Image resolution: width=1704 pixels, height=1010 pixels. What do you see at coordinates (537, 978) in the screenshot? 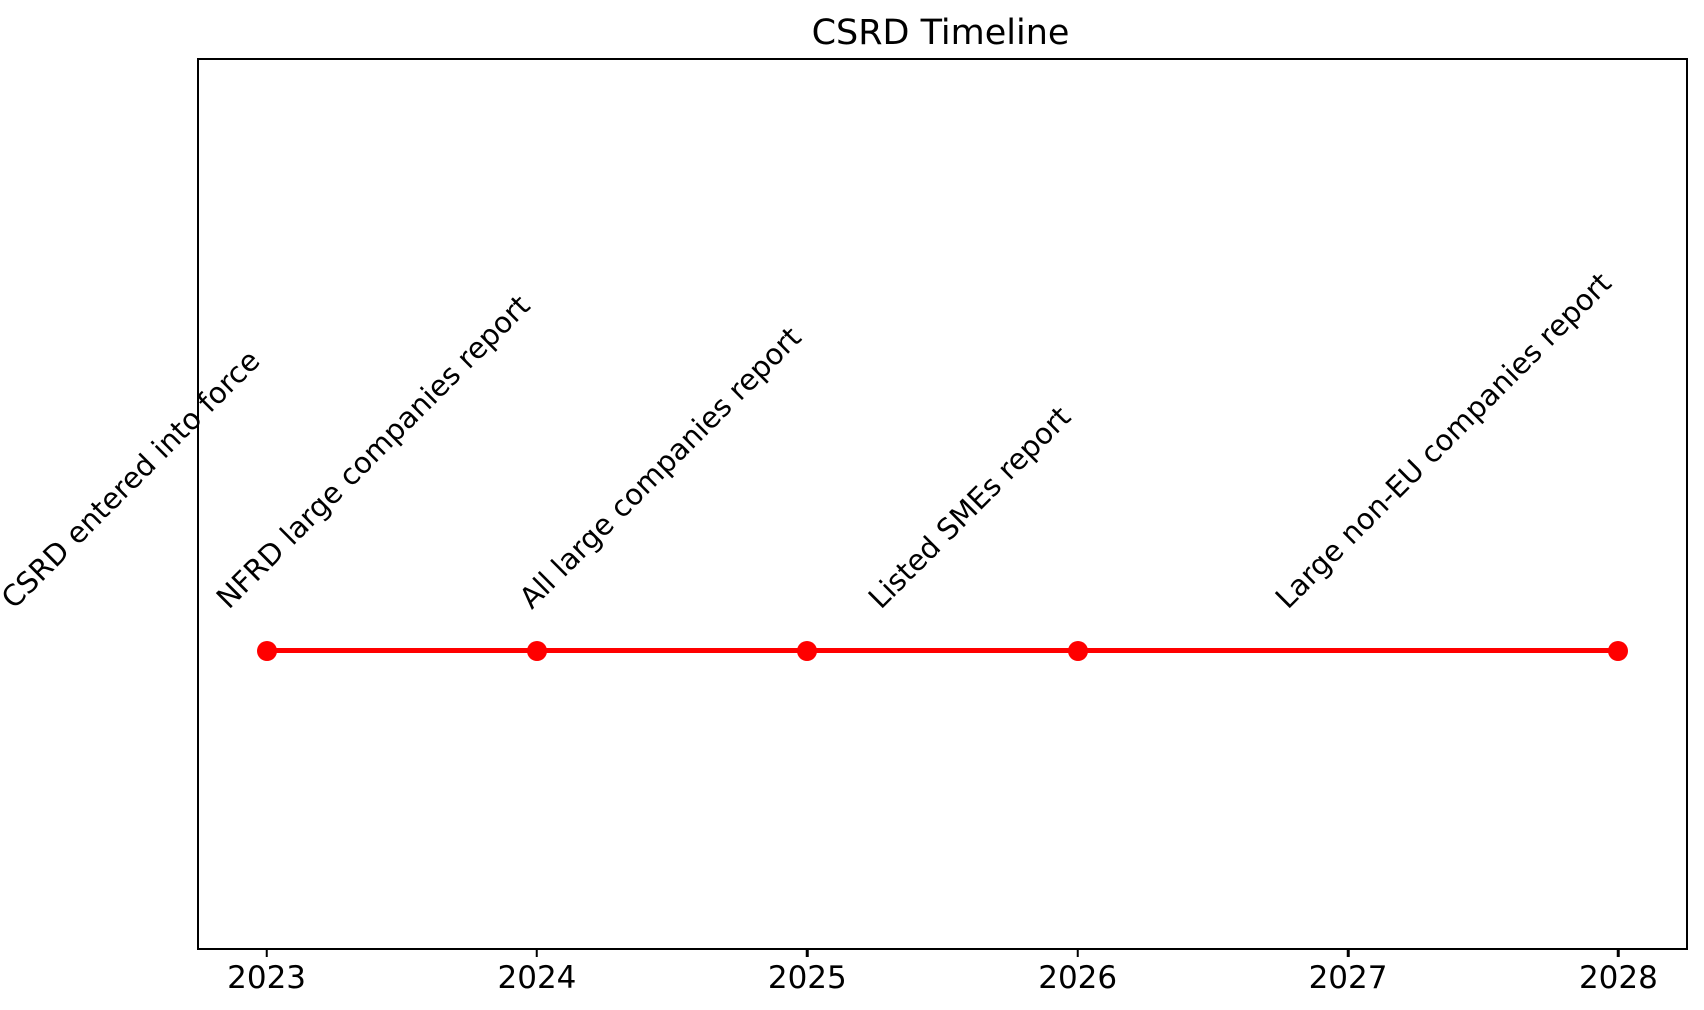
I see `x-tick-label: 2024` at bounding box center [537, 978].